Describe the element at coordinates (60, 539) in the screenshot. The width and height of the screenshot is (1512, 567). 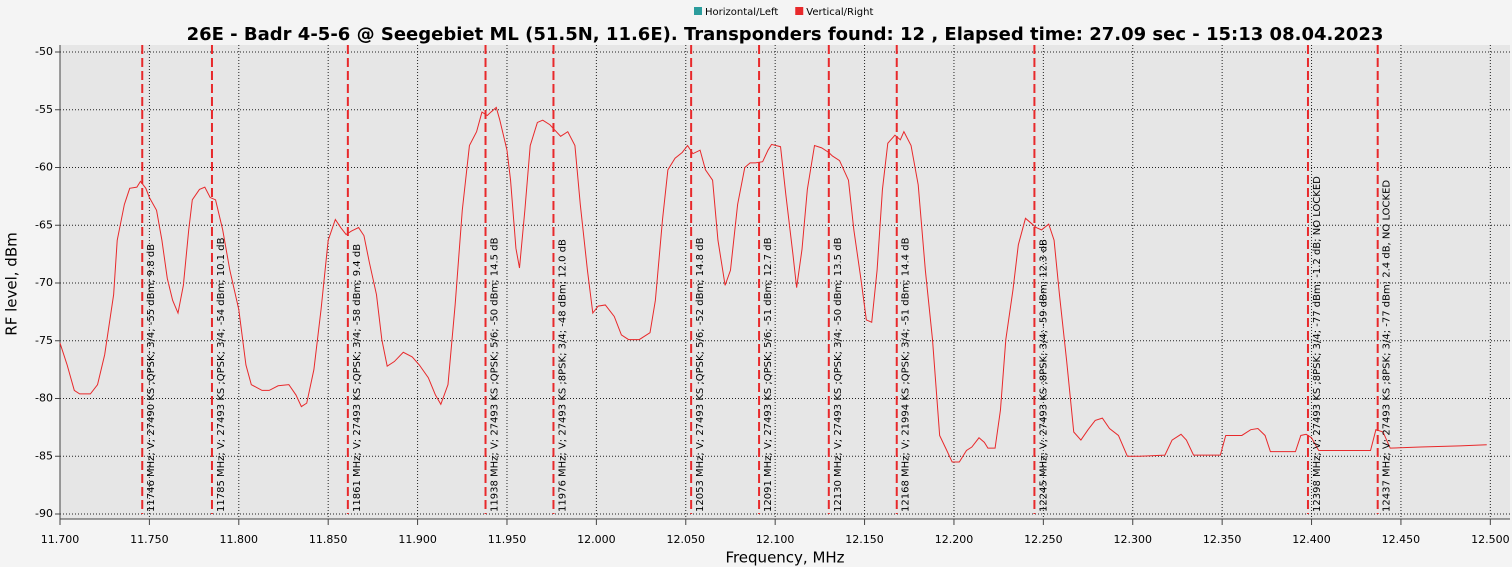
I see `x-tick-label: 11.700` at that location.